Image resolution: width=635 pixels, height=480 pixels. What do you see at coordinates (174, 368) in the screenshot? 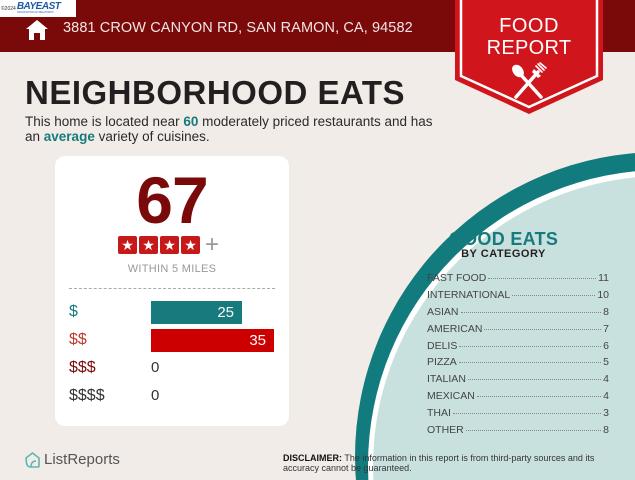
I see `price-tier-row: $$$ 0` at bounding box center [174, 368].